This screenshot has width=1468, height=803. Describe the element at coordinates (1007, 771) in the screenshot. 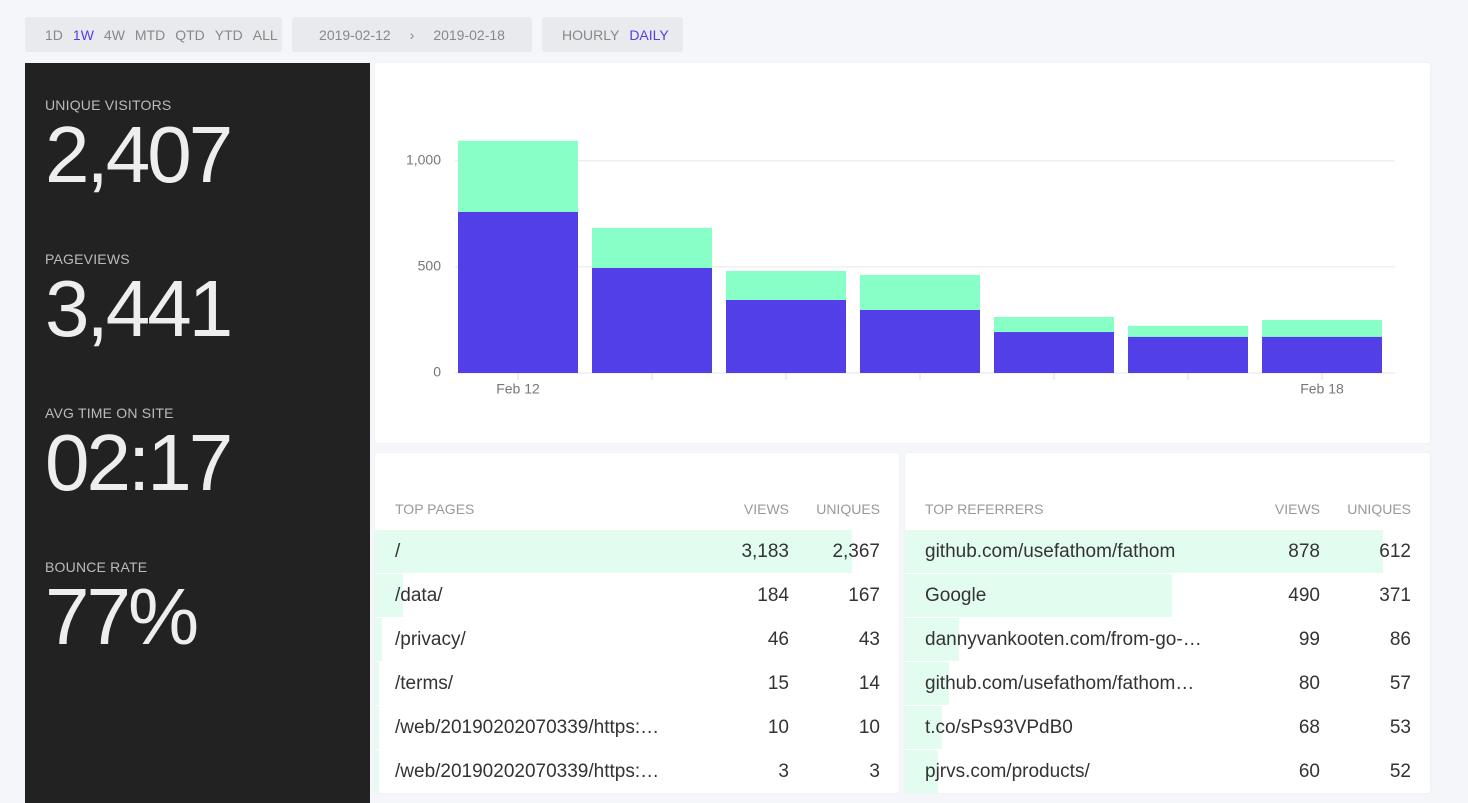

I see `row-name: pjrvs.com/products/` at that location.